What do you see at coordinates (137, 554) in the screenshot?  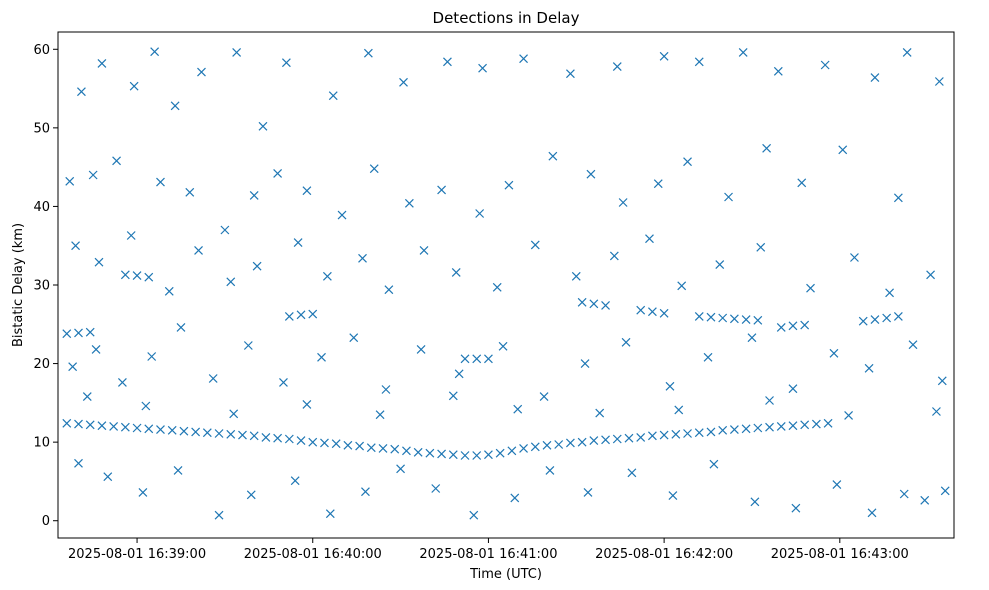 I see `x-tick-label: 2025-08-01 16:39:00` at bounding box center [137, 554].